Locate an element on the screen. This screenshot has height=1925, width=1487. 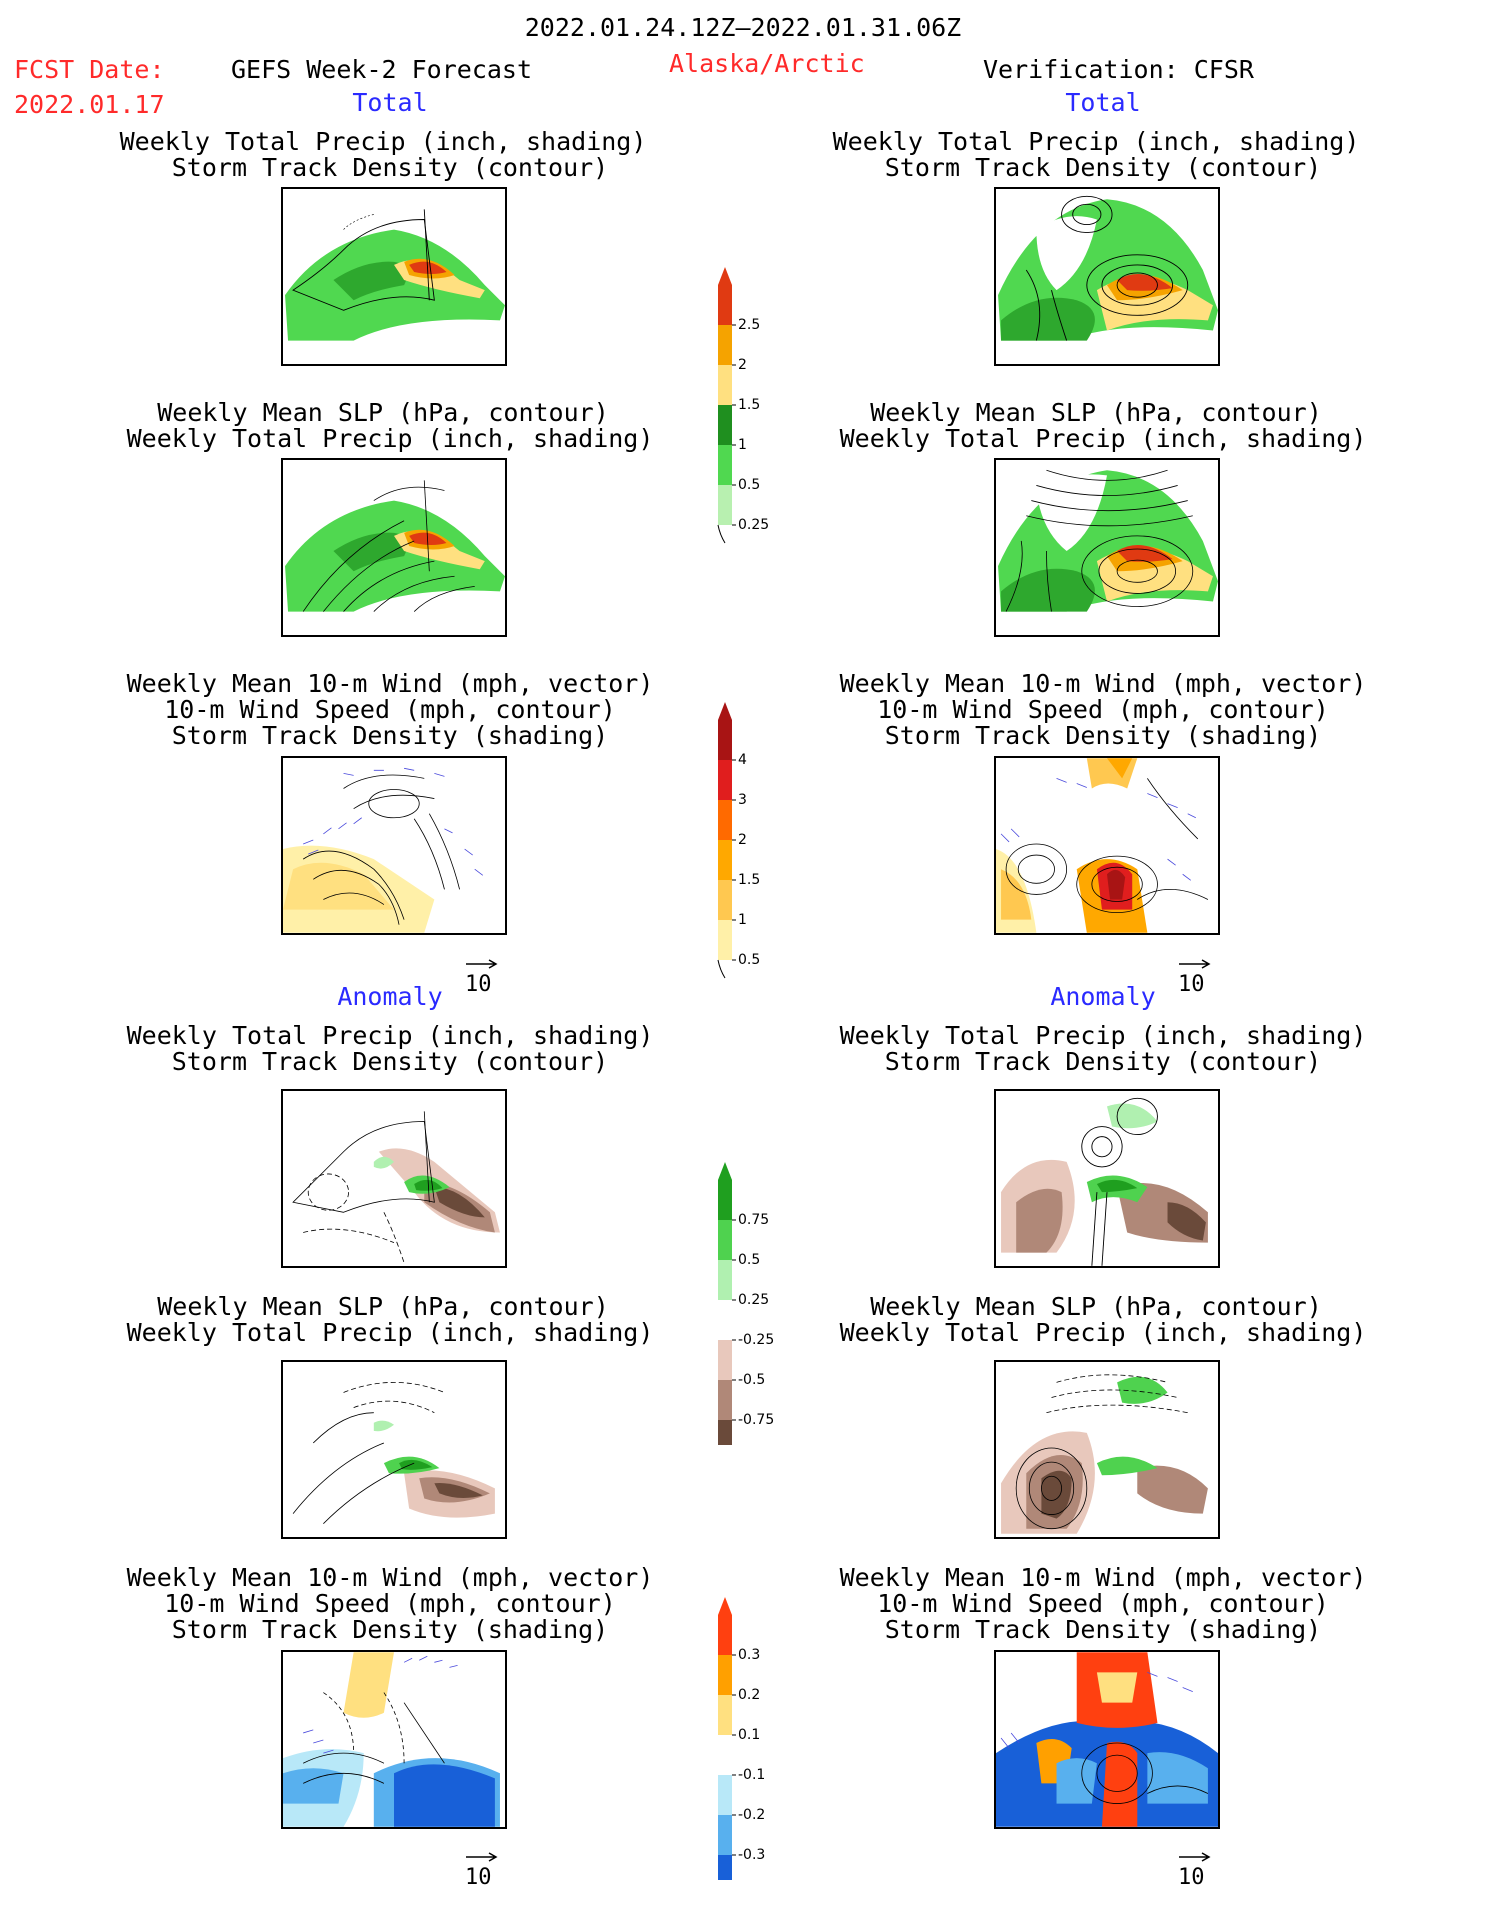
vector-reference-arrow-total-right: 10 is located at coordinates (1195, 973).